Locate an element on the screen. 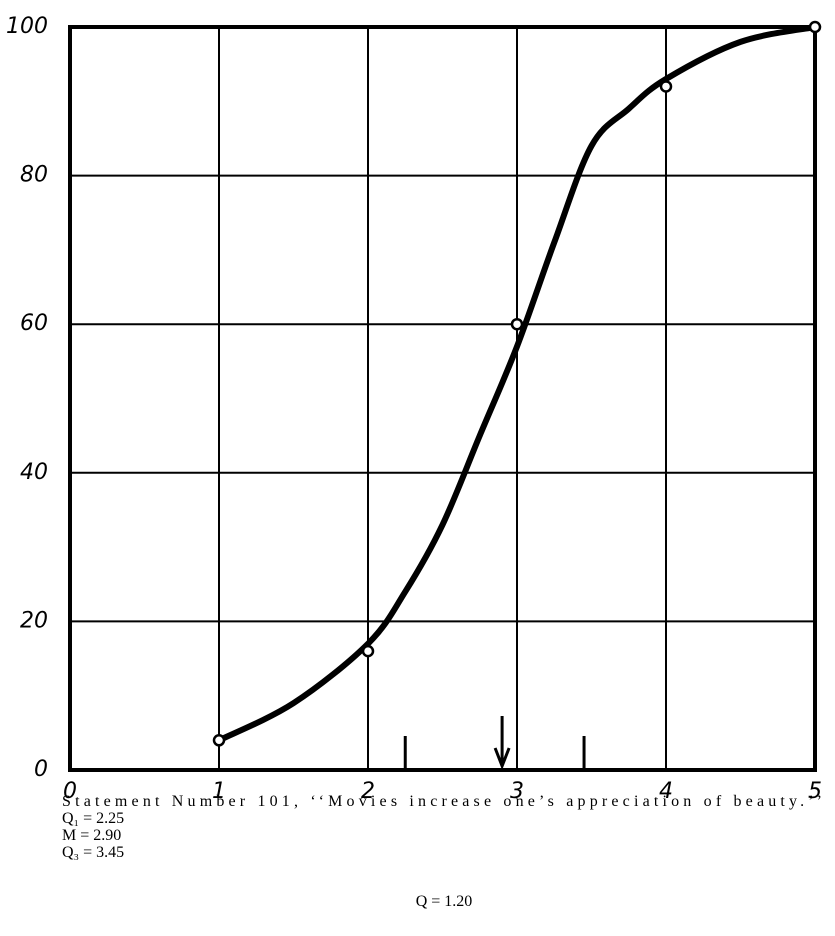 This screenshot has width=835, height=936. y-tick-label: 0 is located at coordinates (41, 769).